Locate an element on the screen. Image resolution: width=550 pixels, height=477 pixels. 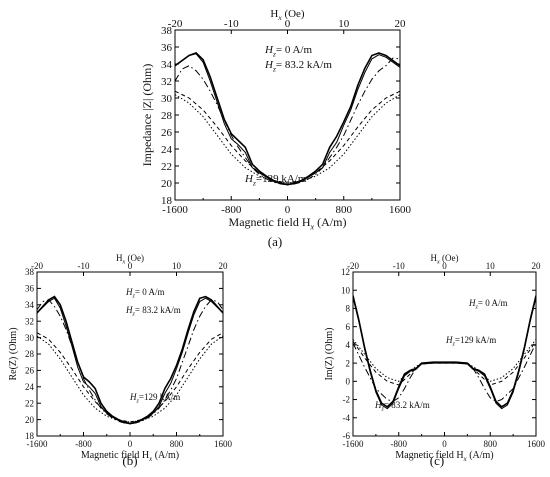
y-axis-label: Im(Z) (Ohm) is located at coordinates (329, 353).